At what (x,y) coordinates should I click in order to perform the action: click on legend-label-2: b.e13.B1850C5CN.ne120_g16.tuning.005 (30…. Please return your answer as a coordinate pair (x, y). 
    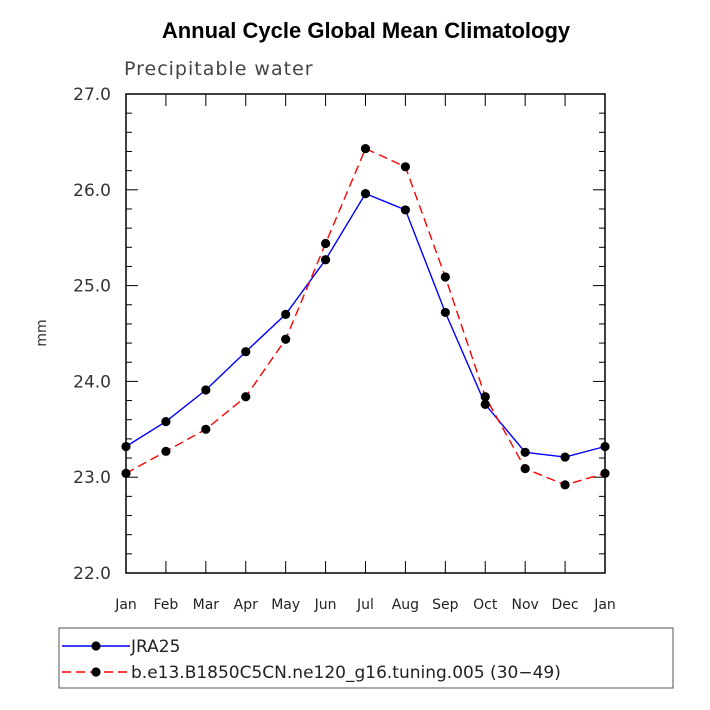
    Looking at the image, I should click on (346, 673).